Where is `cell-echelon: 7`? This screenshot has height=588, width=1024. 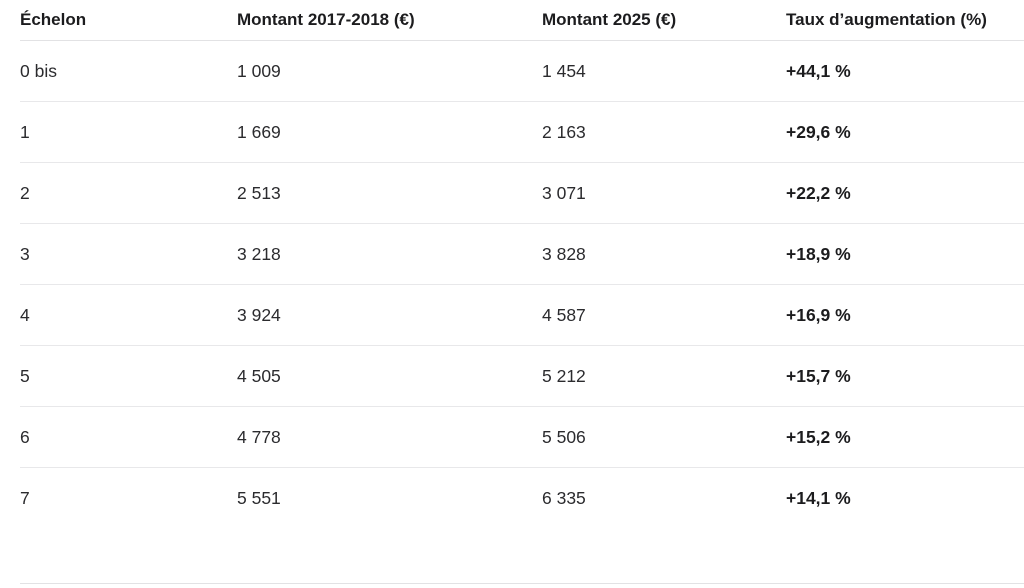 cell-echelon: 7 is located at coordinates (25, 498).